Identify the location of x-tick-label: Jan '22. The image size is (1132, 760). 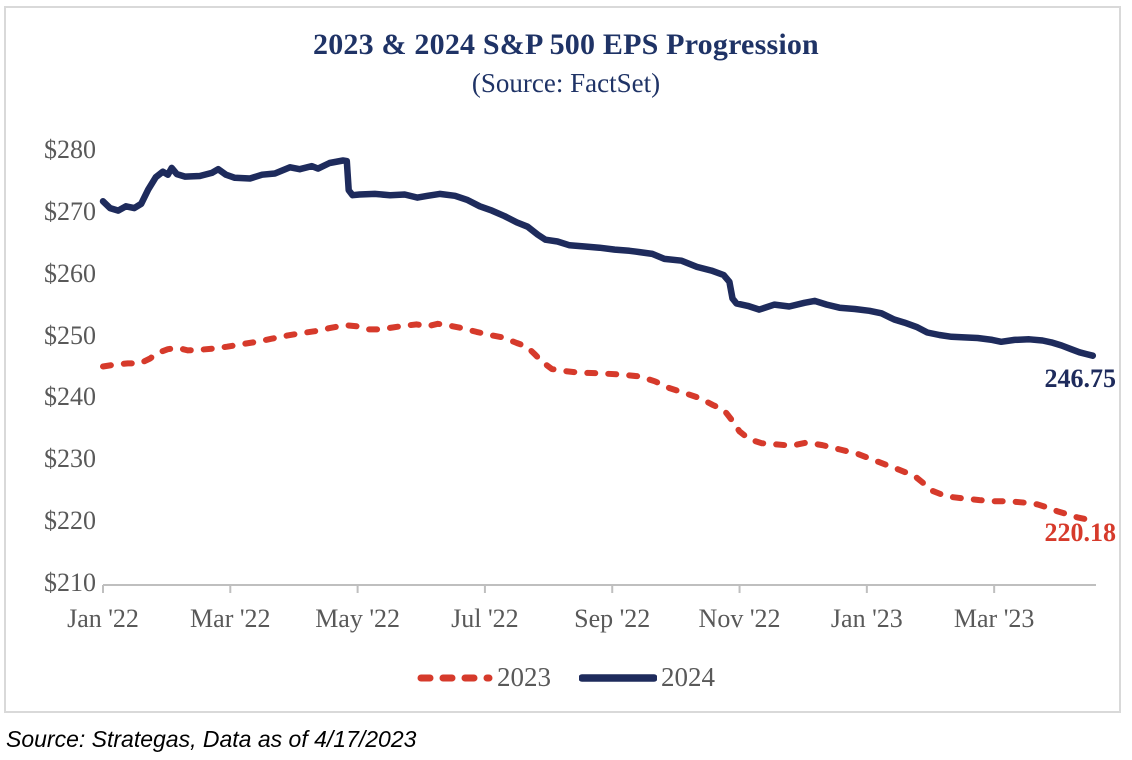
(103, 618).